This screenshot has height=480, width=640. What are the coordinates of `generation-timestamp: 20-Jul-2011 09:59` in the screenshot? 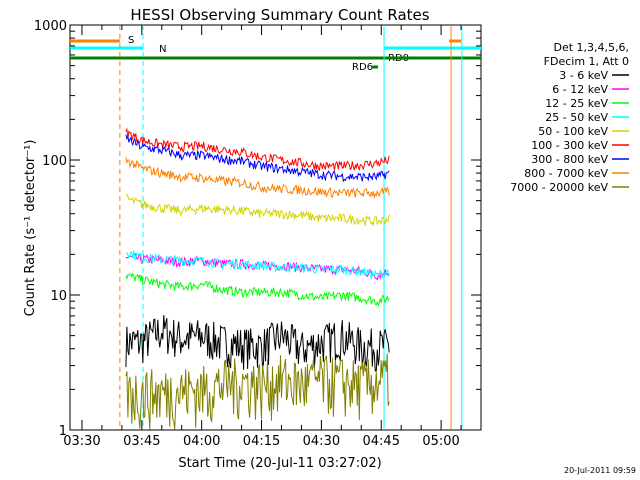 It's located at (600, 470).